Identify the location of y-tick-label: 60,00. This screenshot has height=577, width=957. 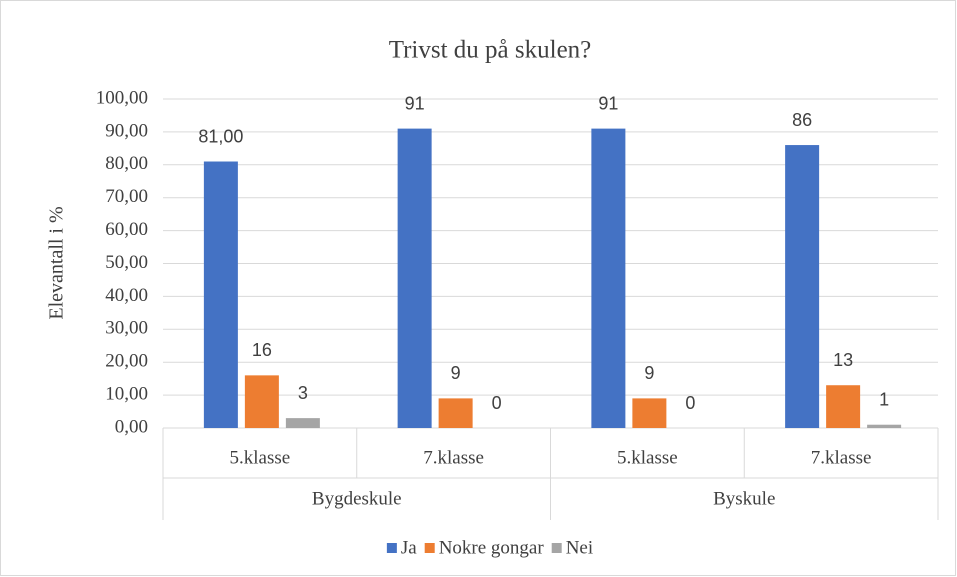
(126, 229).